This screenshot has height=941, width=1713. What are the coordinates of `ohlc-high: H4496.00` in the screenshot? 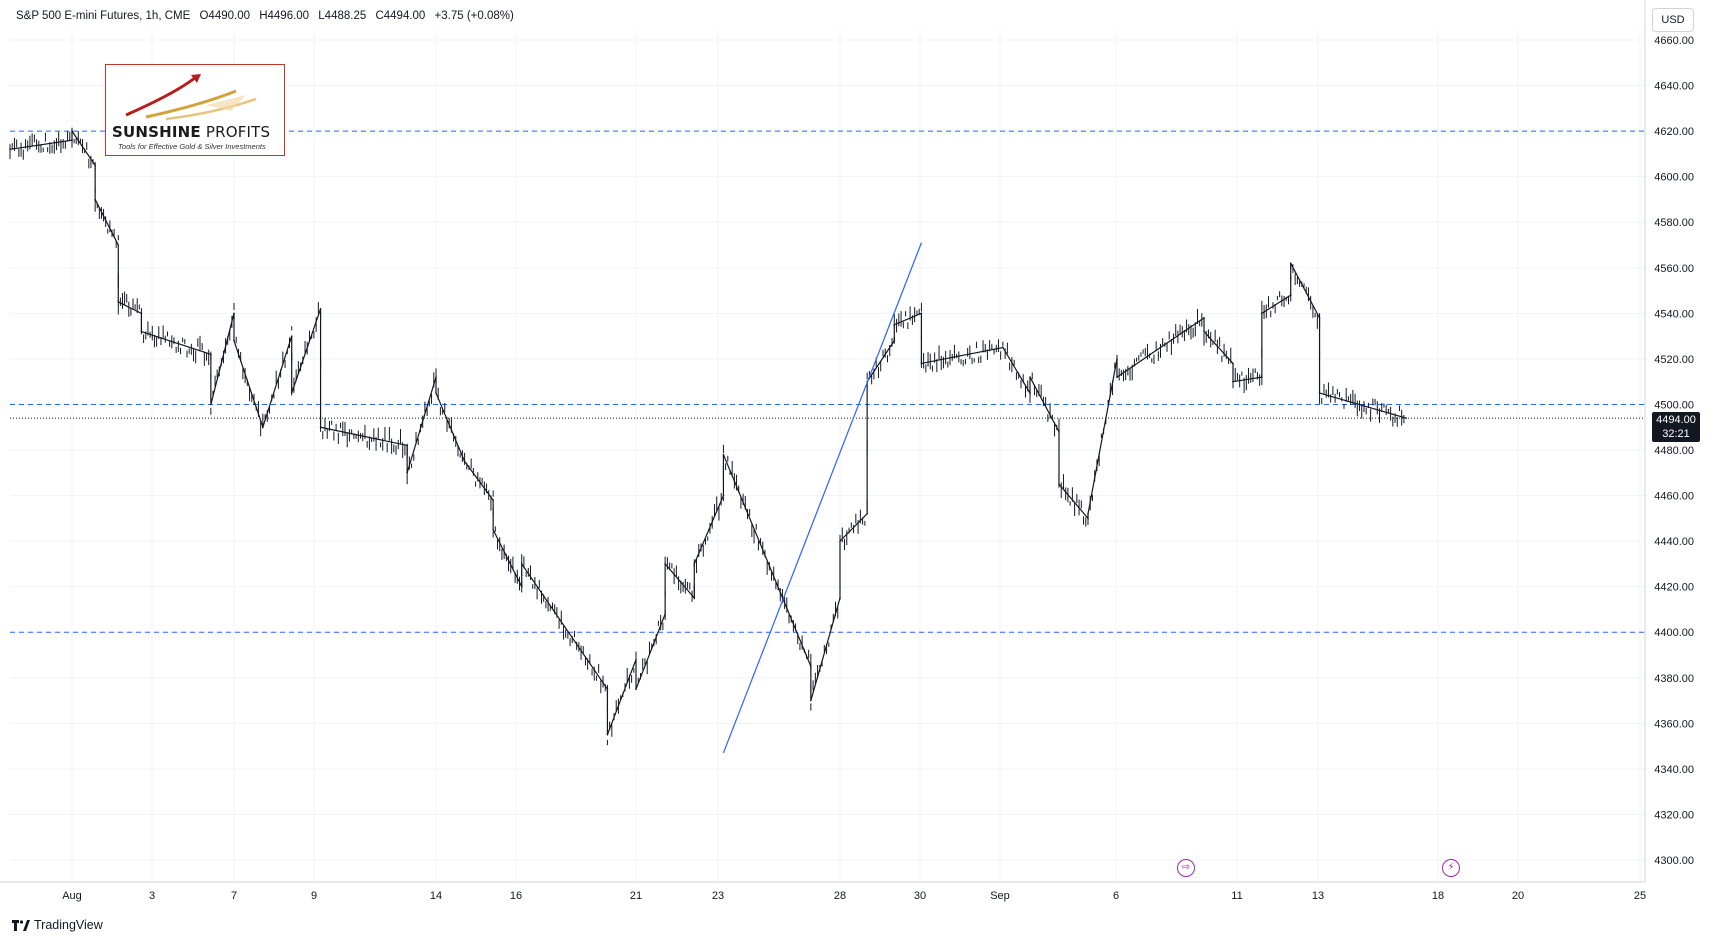 It's located at (284, 16).